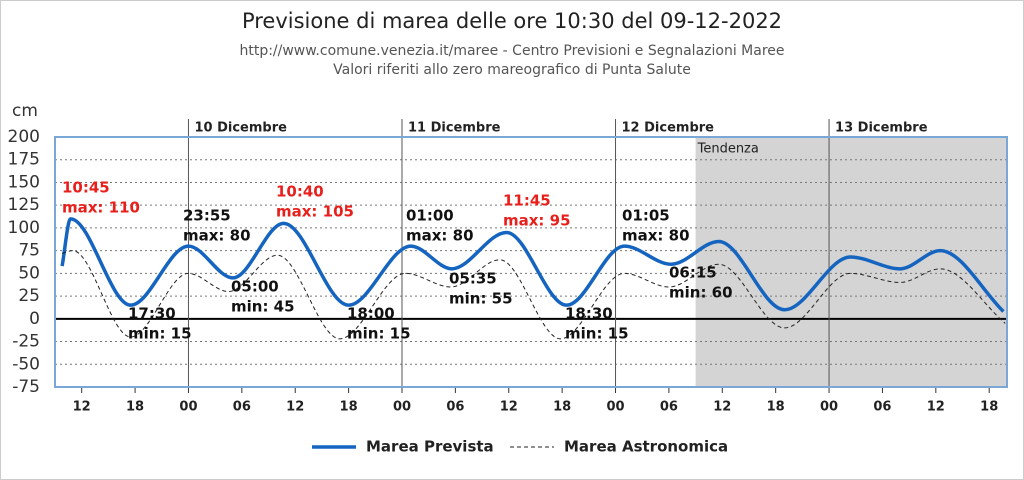 The height and width of the screenshot is (480, 1024). Describe the element at coordinates (24, 182) in the screenshot. I see `y-tick-label: 150` at that location.